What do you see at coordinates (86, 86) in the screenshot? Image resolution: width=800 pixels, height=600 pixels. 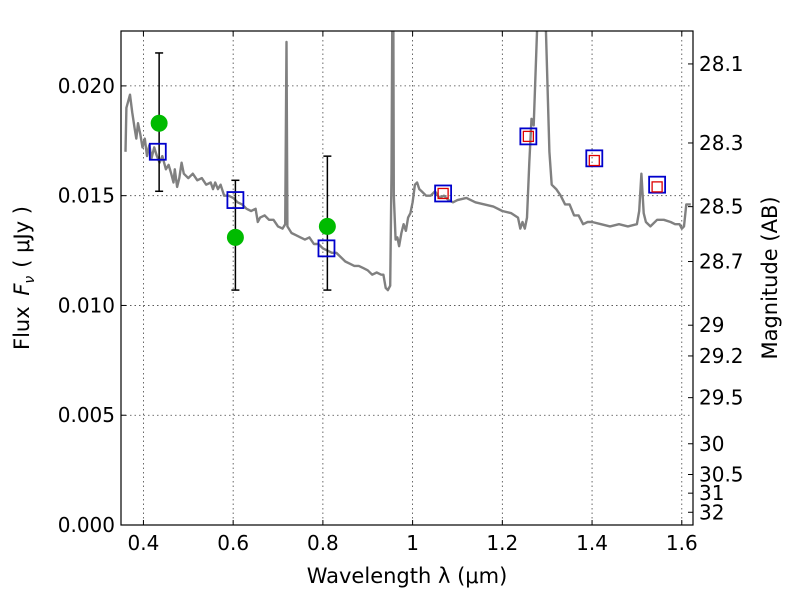 I see `y-tick-label: 0.020` at bounding box center [86, 86].